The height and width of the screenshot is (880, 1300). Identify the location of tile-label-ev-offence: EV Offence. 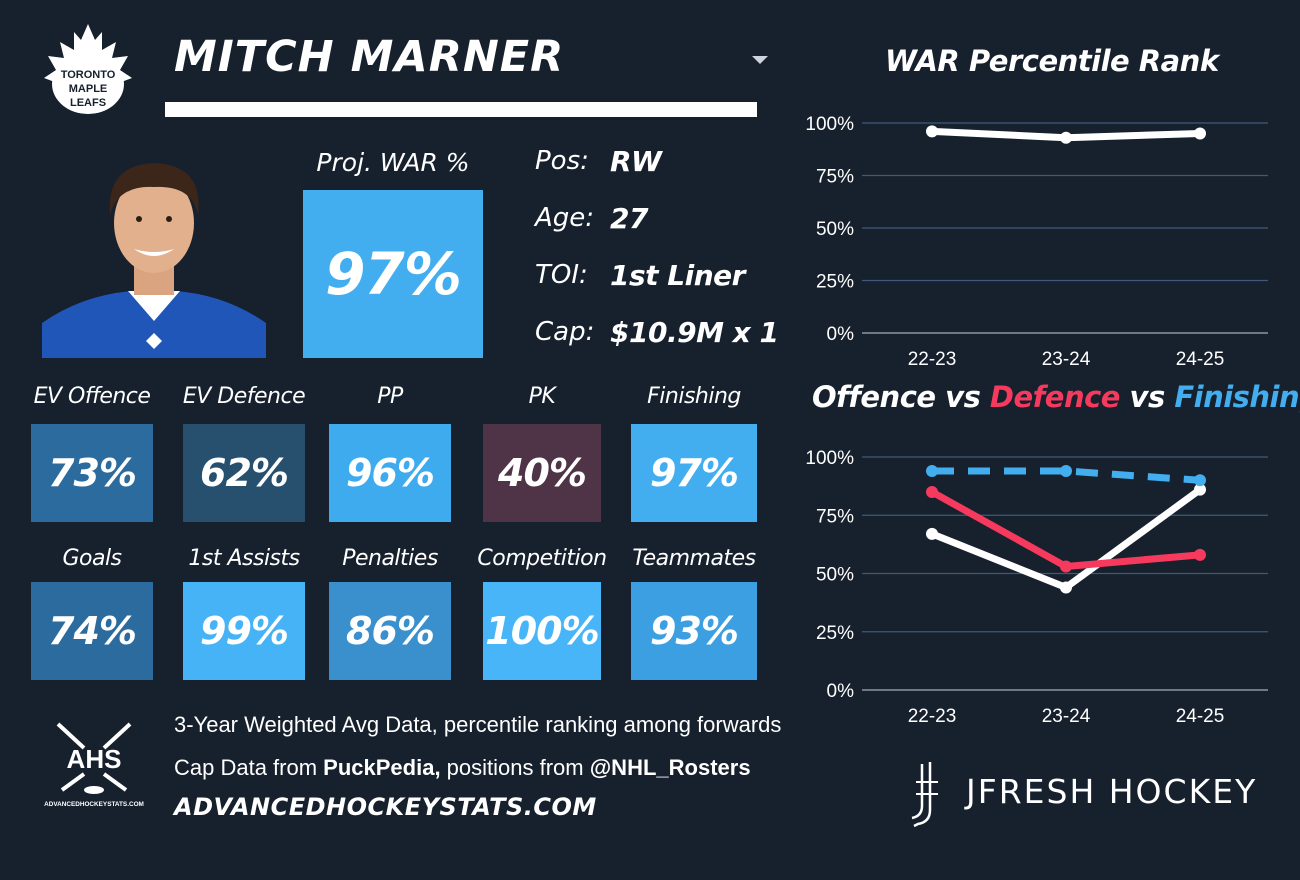
(92, 396).